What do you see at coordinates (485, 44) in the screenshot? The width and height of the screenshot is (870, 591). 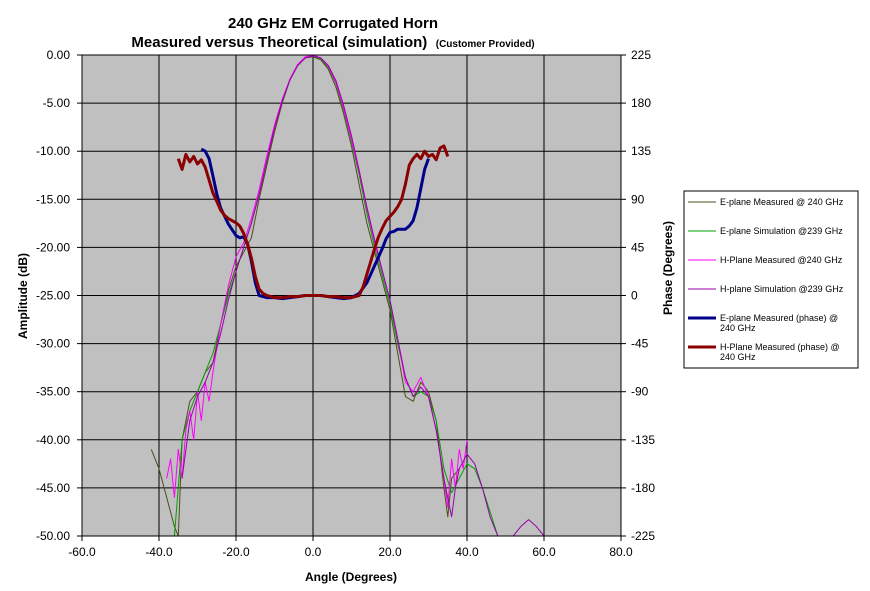 I see `chart-subtitle-note: (Customer Provided)` at bounding box center [485, 44].